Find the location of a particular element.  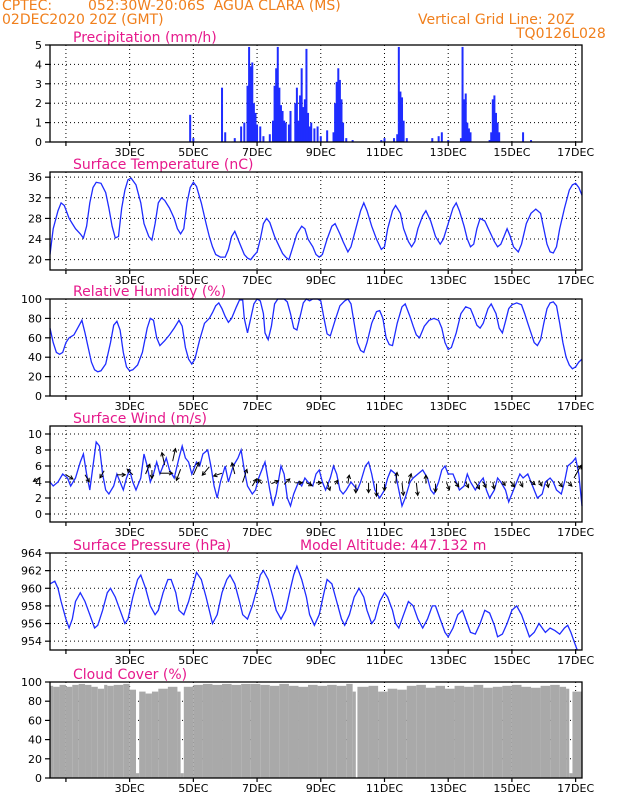

temp-ytick-label: 24 is located at coordinates (35, 239).